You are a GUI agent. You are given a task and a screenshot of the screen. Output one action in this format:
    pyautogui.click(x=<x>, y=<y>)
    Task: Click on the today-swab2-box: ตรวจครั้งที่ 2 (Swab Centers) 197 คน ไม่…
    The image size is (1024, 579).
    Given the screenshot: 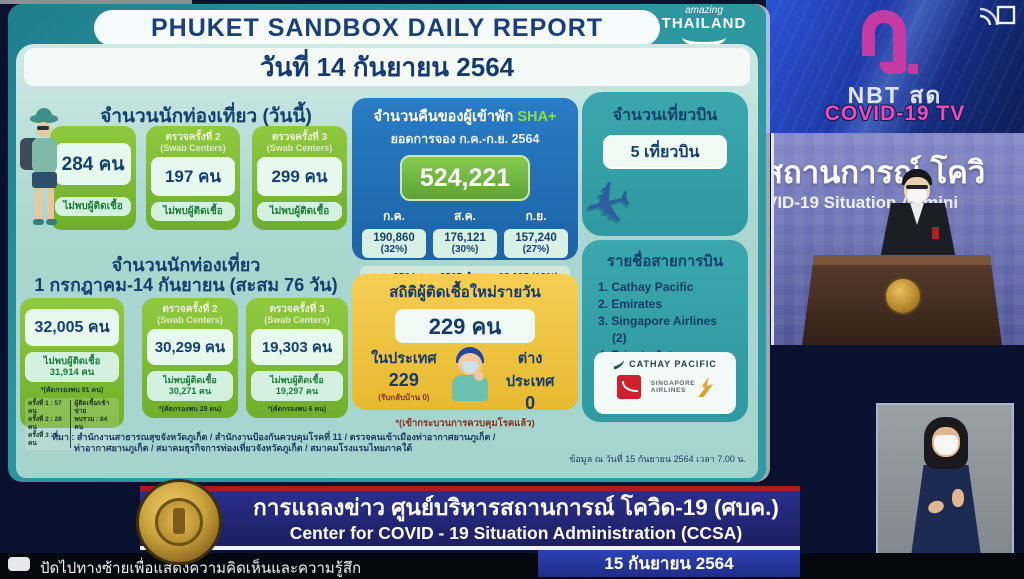 What is the action you would take?
    pyautogui.click(x=193, y=178)
    